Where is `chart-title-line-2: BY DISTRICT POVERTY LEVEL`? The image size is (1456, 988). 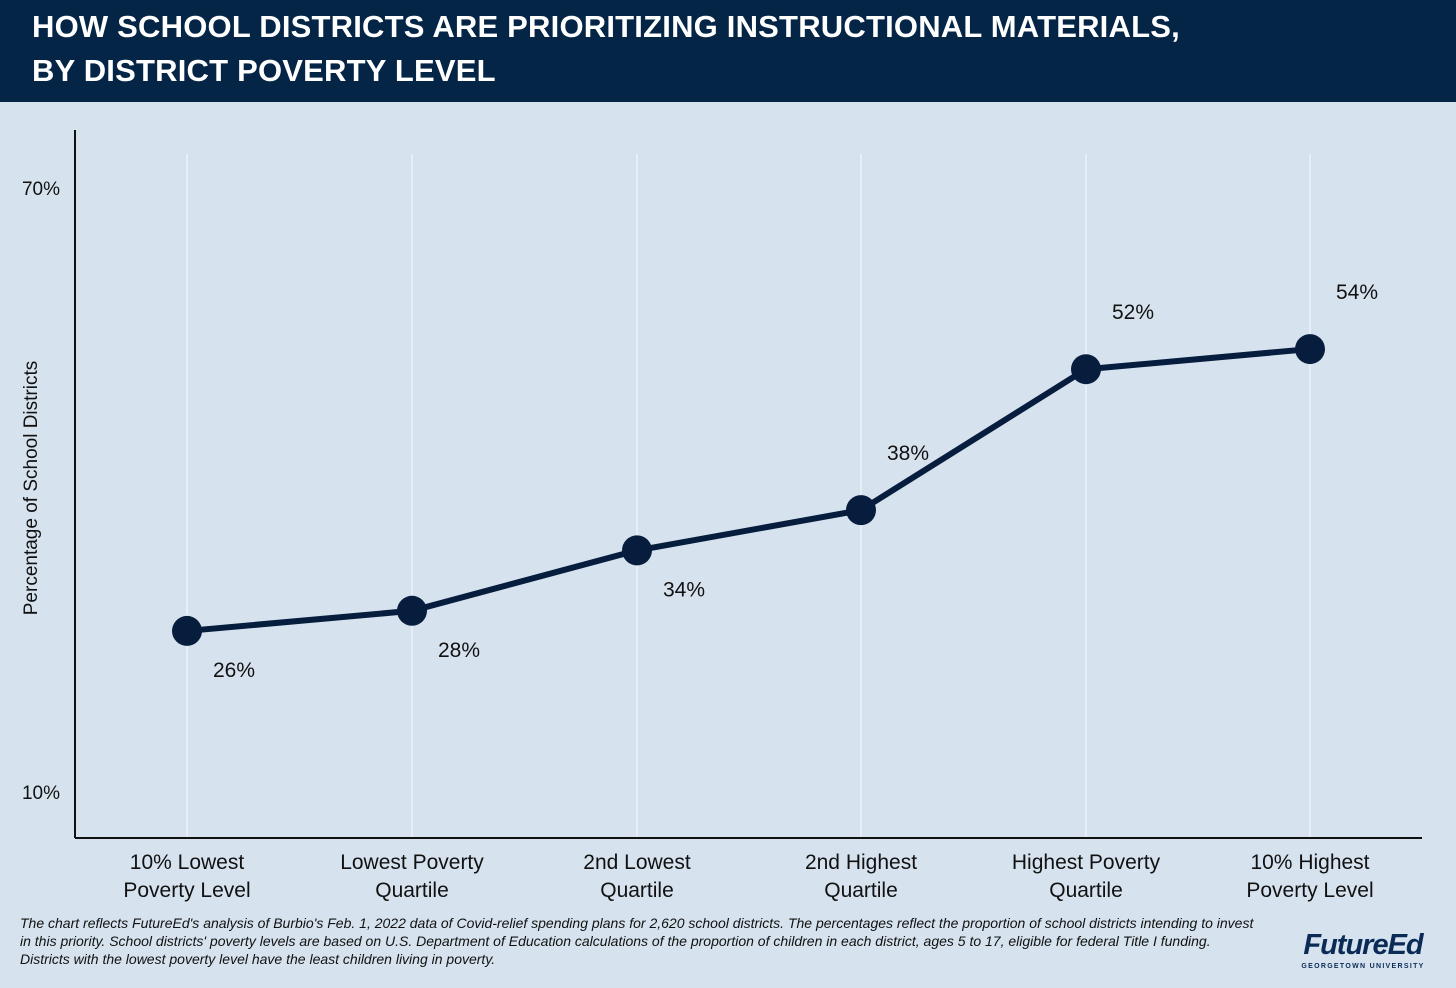
chart-title-line-2: BY DISTRICT POVERTY LEVEL is located at coordinates (264, 70).